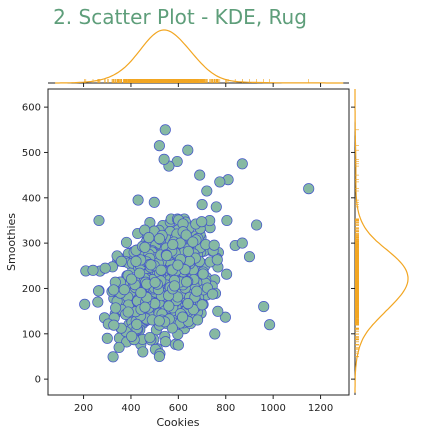 Image resolution: width=423 pixels, height=436 pixels. I want to click on top-kde-curve, so click(199, 56).